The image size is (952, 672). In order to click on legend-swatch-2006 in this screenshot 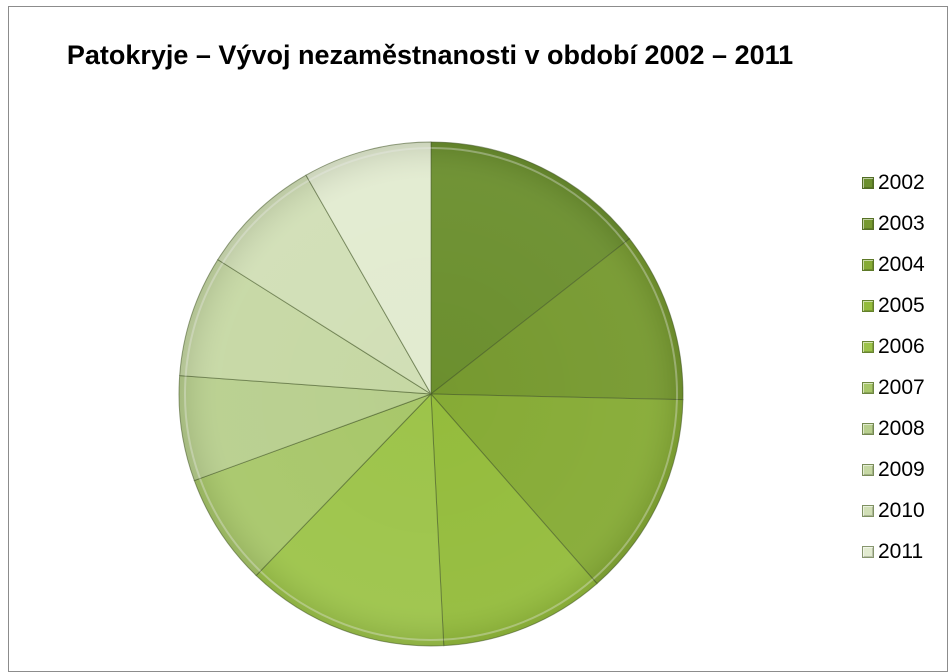, I will do `click(868, 346)`.